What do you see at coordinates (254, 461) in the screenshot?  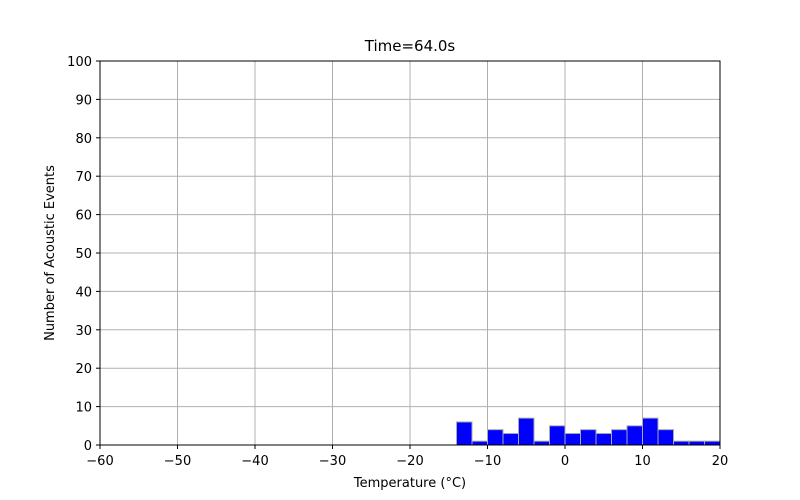 I see `x-tick-label: −40` at bounding box center [254, 461].